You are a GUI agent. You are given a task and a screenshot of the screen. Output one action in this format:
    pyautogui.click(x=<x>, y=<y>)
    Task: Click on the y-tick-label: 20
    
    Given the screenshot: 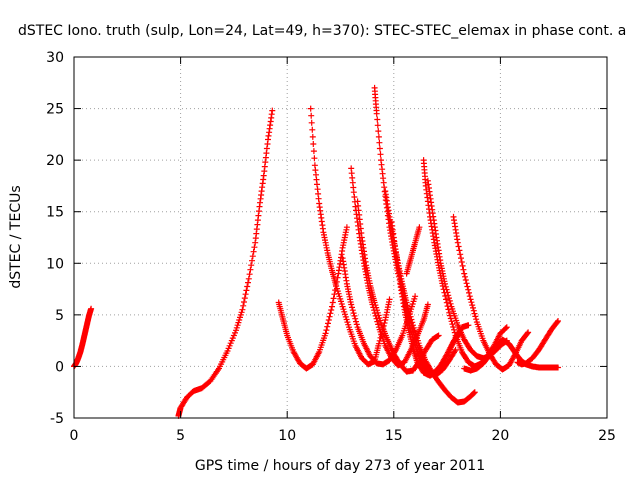 What is the action you would take?
    pyautogui.click(x=55, y=161)
    